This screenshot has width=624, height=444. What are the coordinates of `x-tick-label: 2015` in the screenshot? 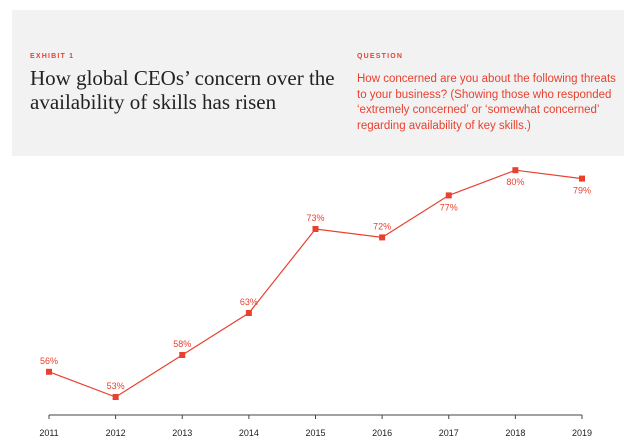 It's located at (315, 433).